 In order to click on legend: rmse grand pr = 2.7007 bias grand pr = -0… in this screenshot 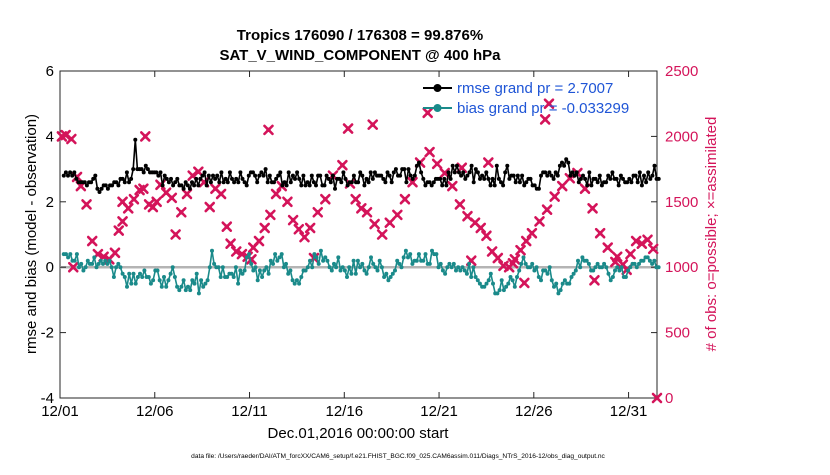, I will do `click(526, 98)`.